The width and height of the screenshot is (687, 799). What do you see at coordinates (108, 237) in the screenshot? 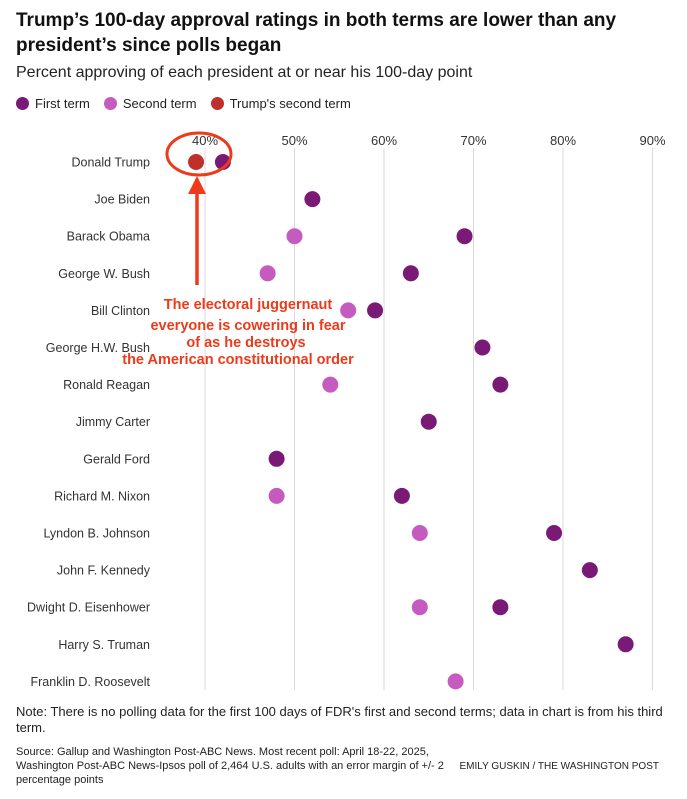
I see `row-label: Barack Obama` at bounding box center [108, 237].